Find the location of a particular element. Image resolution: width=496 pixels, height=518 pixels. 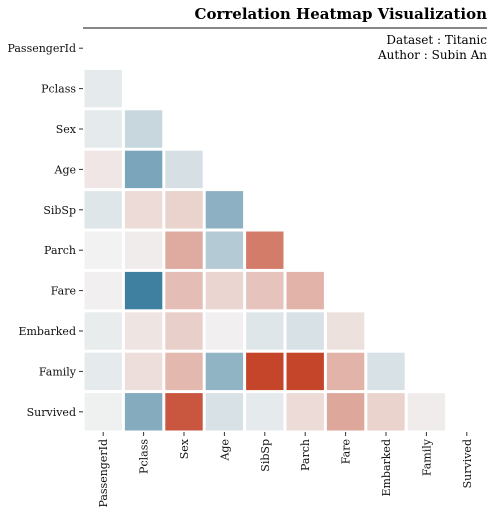

heatmap-cell-pclass-passengerid is located at coordinates (103, 88).